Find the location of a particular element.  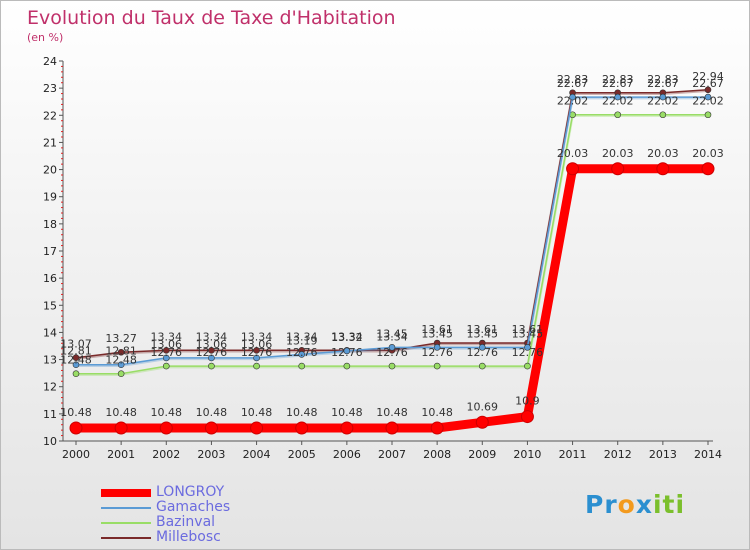

data-label-millebosc: 22.94 is located at coordinates (708, 76).